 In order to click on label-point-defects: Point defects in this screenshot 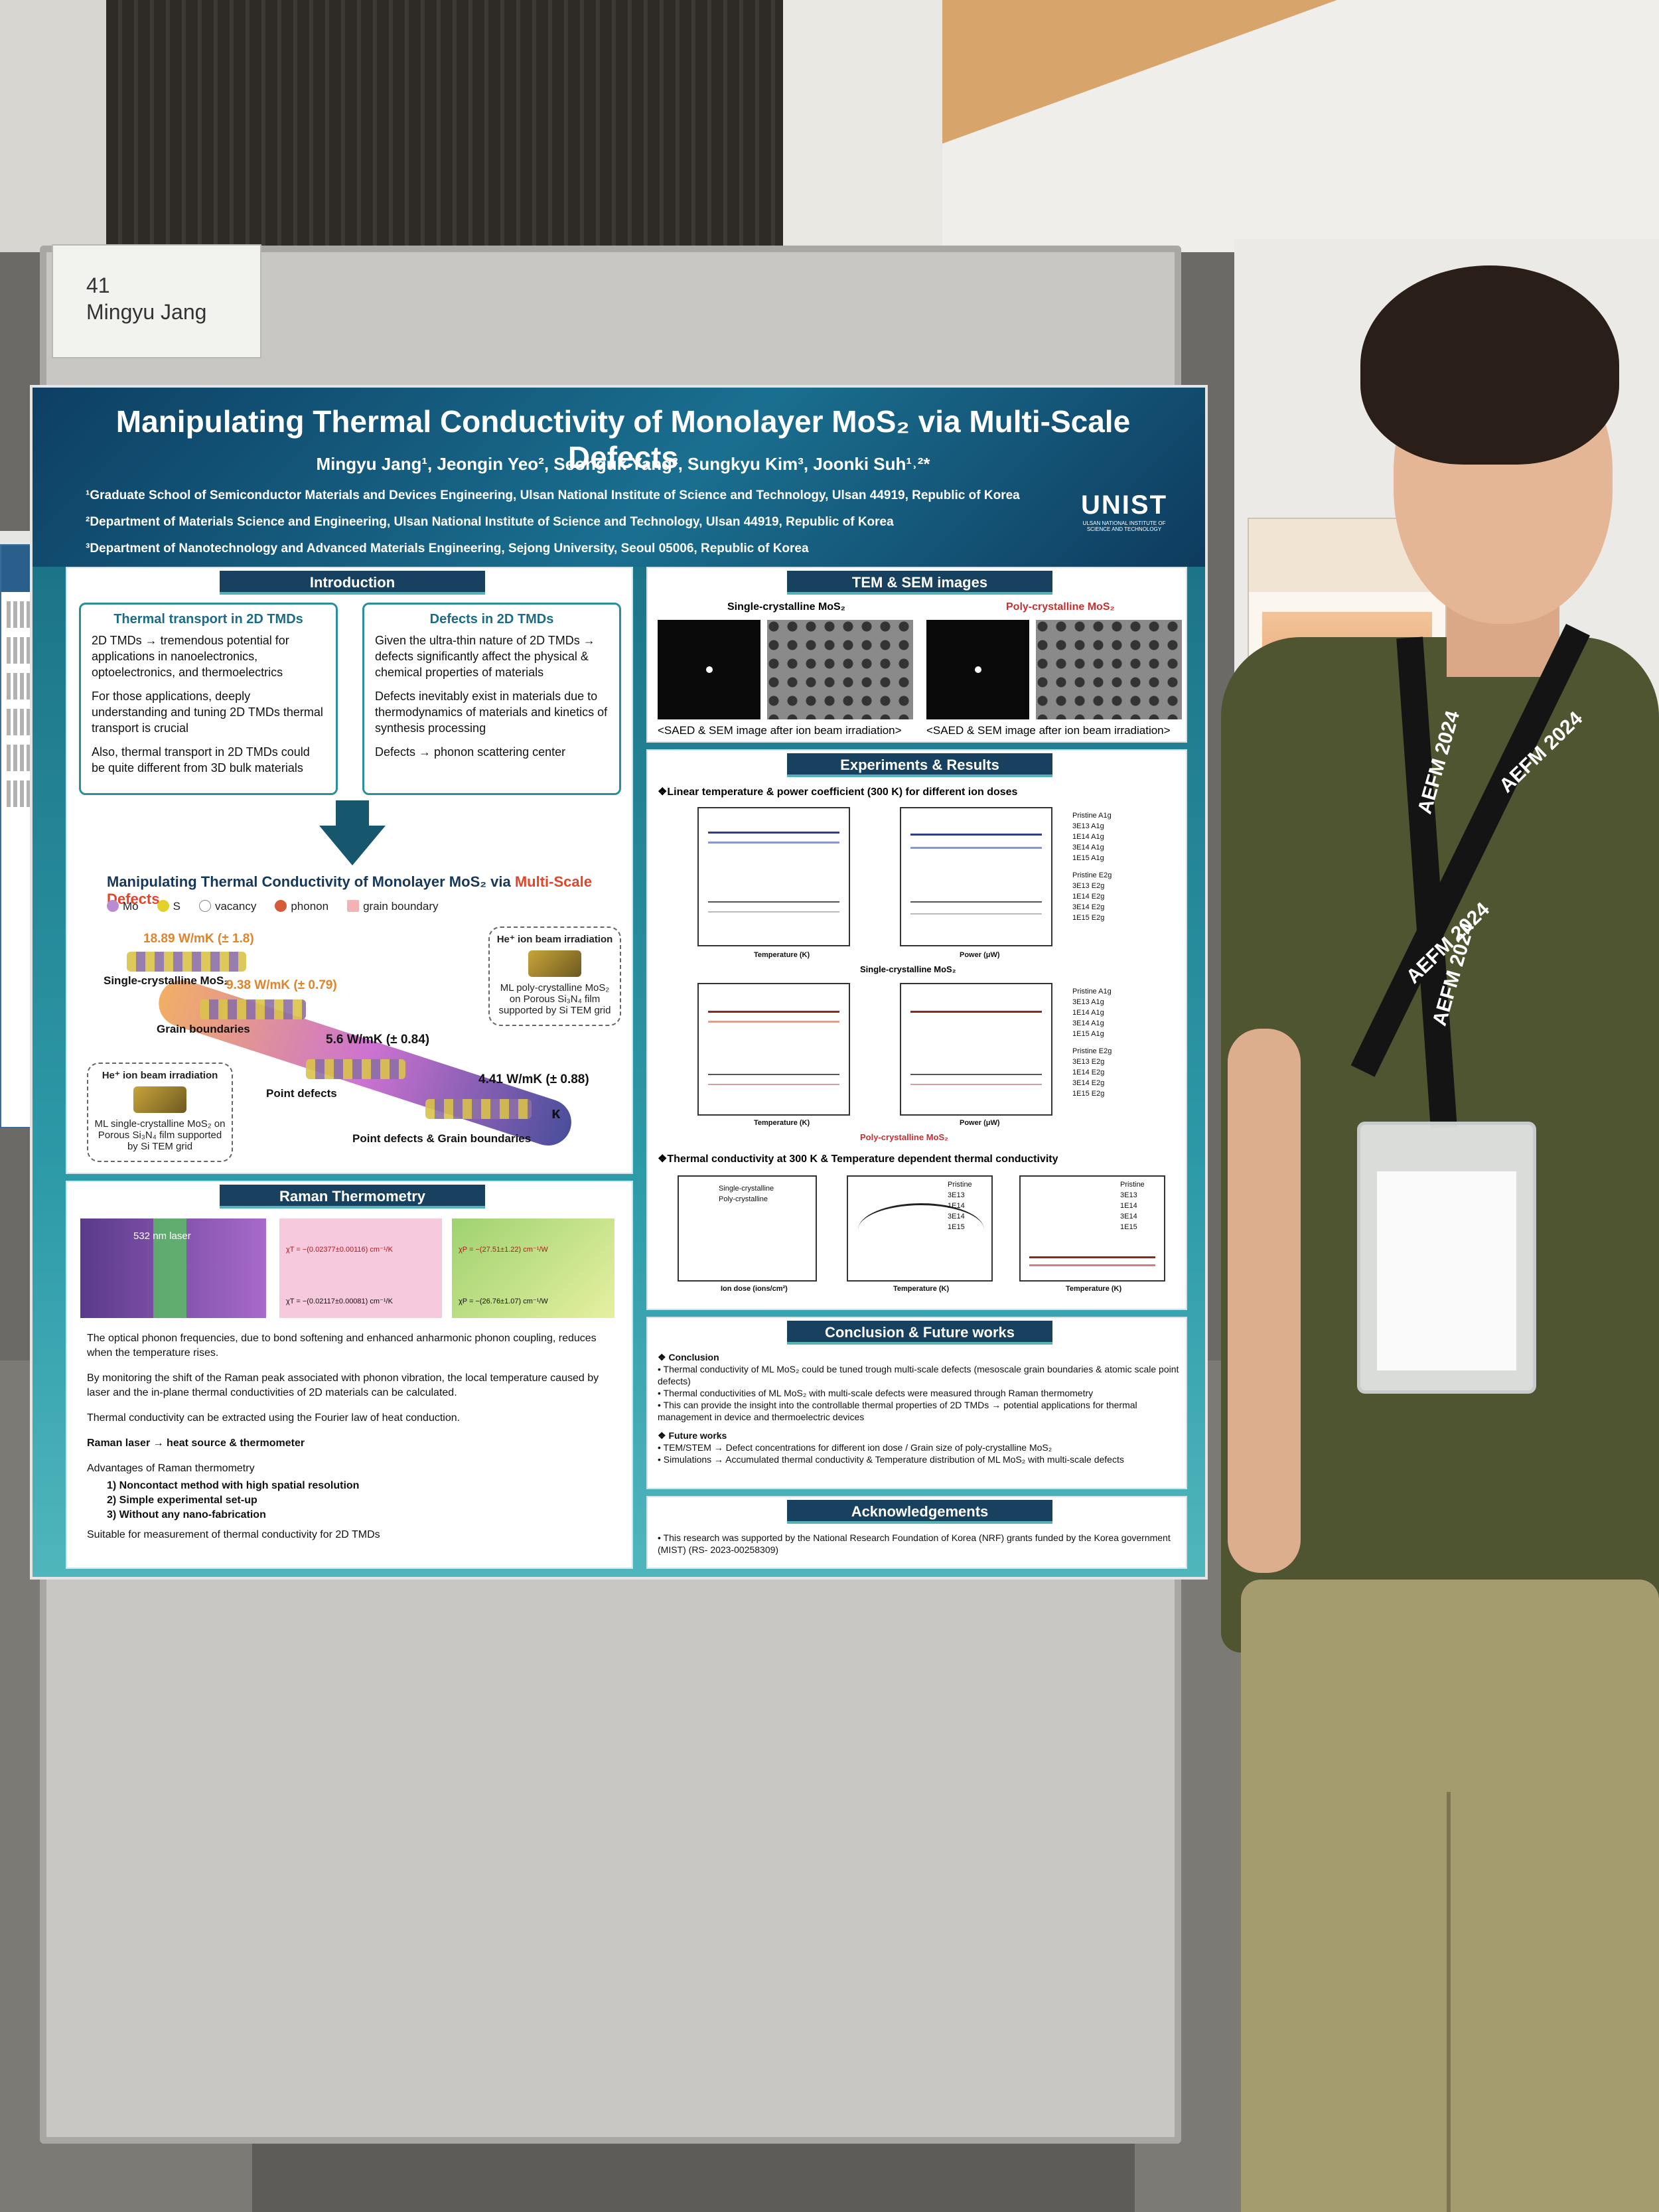, I will do `click(301, 1094)`.